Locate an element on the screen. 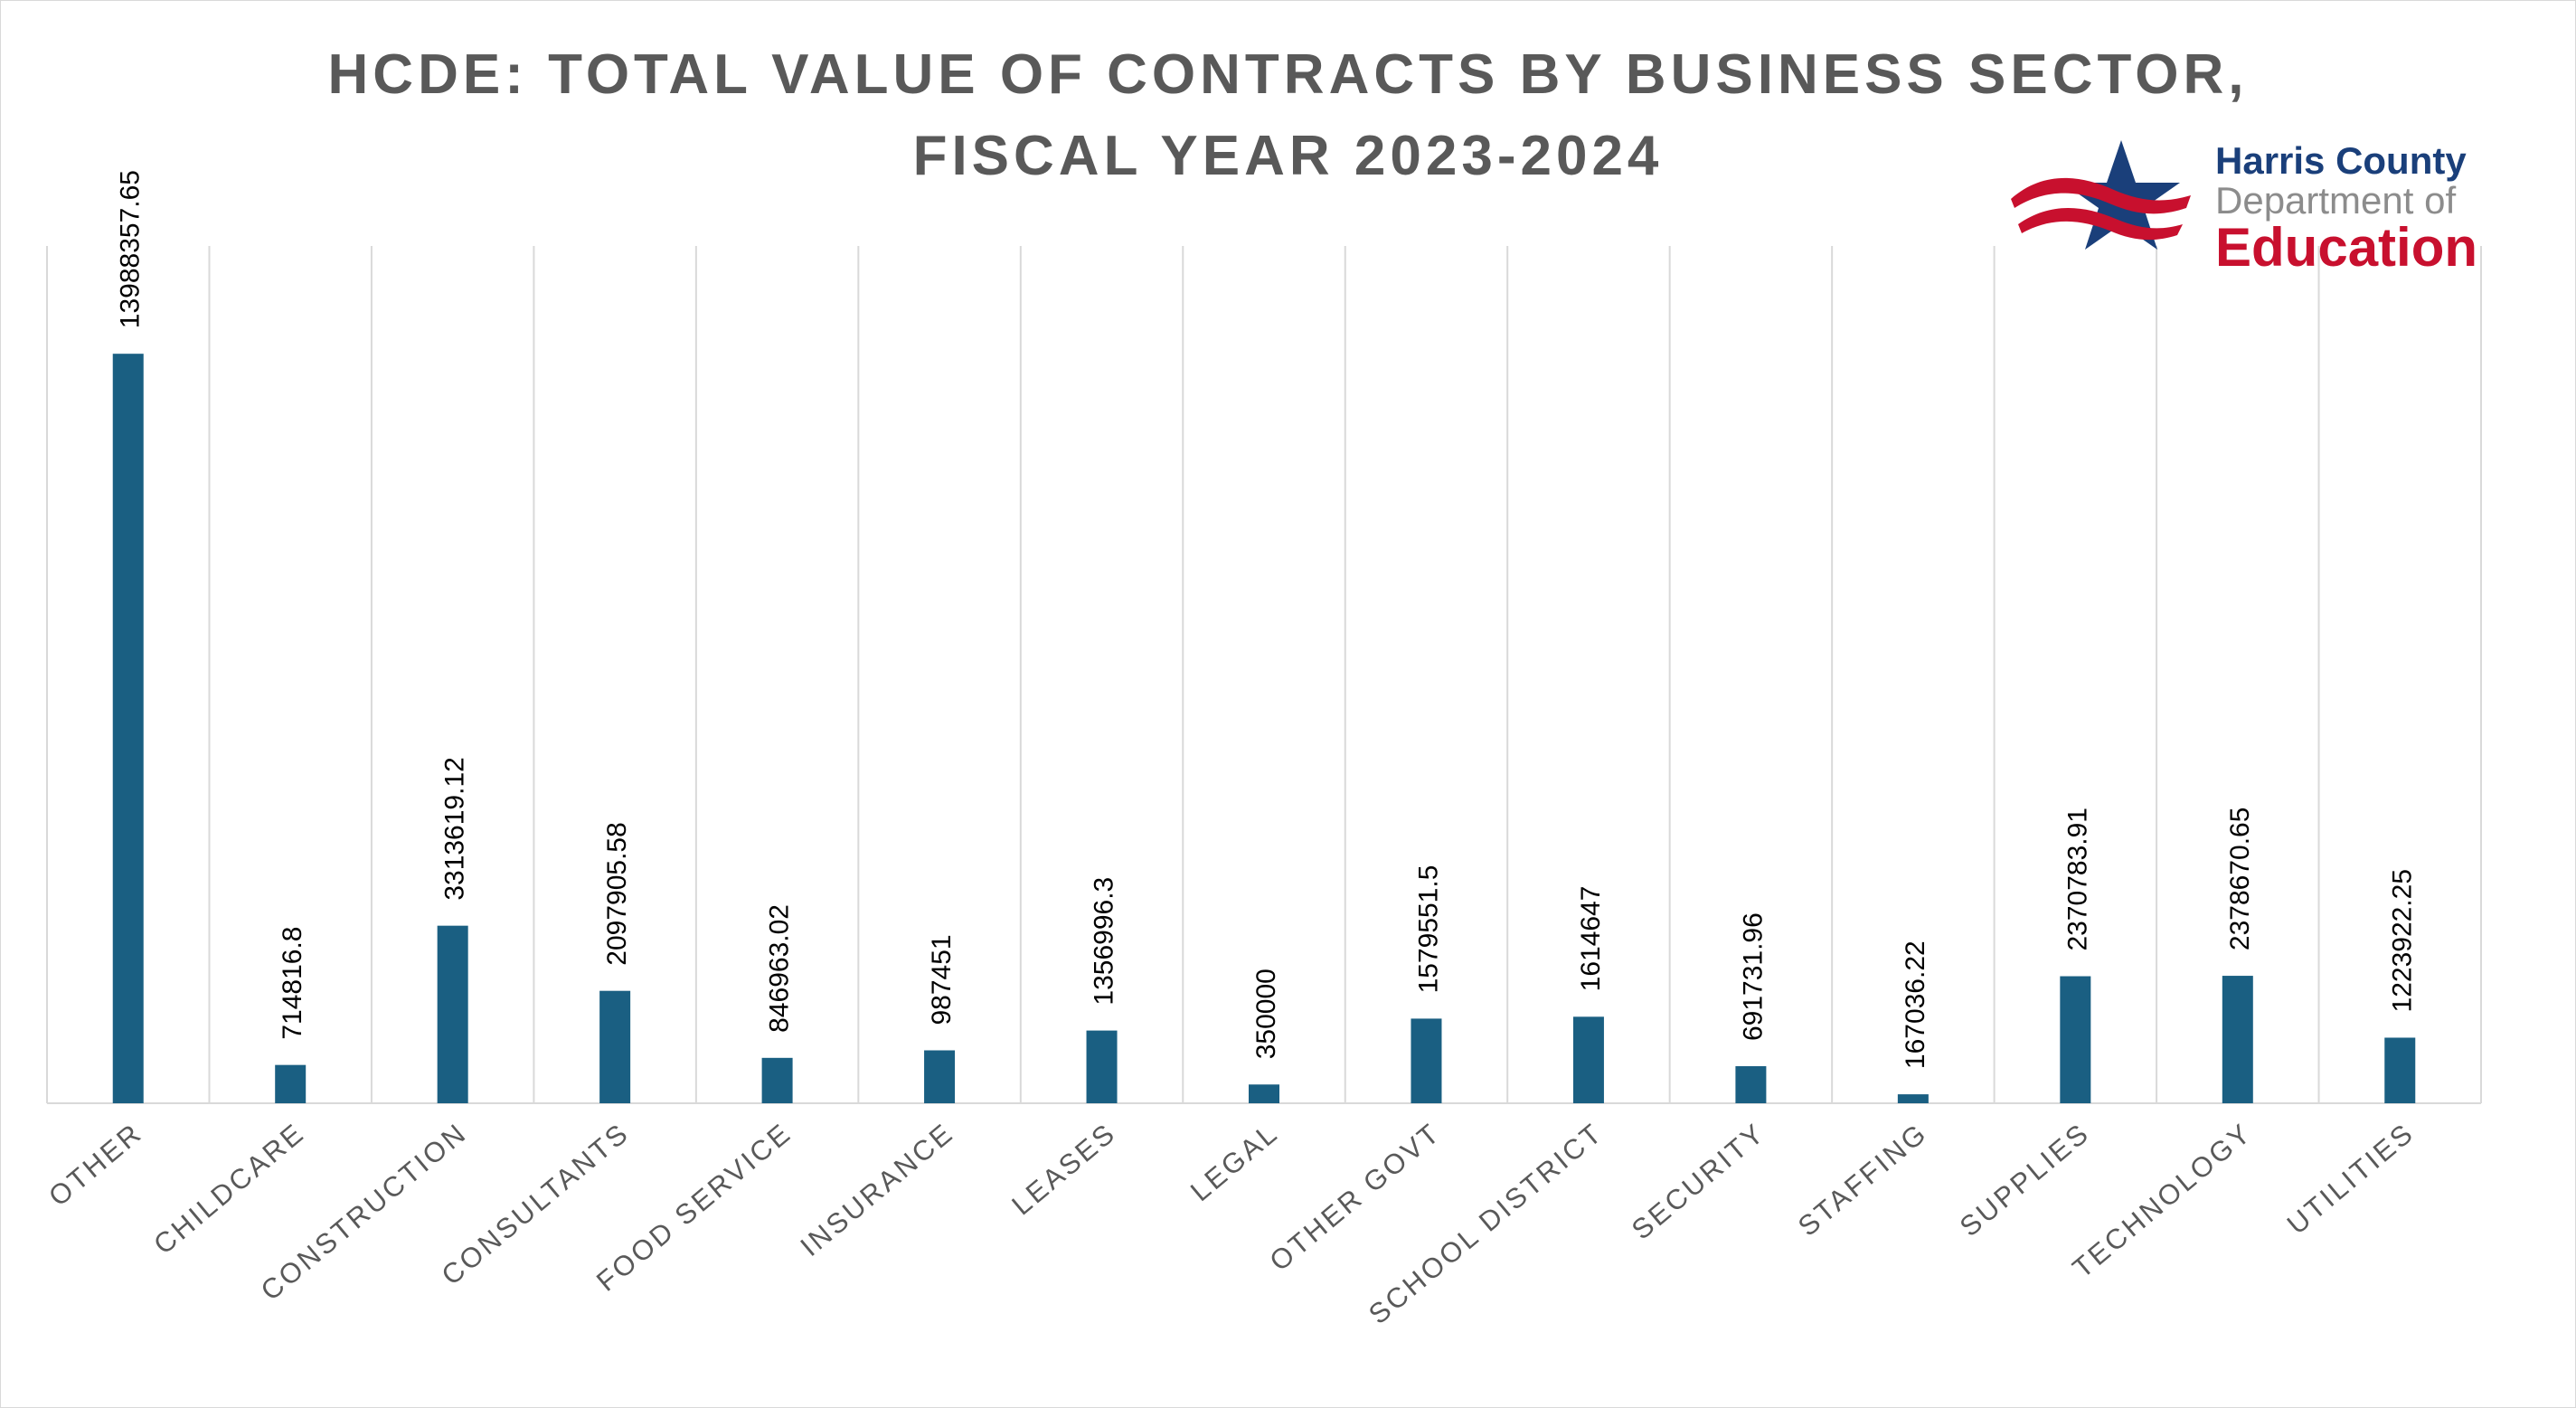 The width and height of the screenshot is (2576, 1408). hcde-logo: Harris County Department of Education is located at coordinates (2258, 208).